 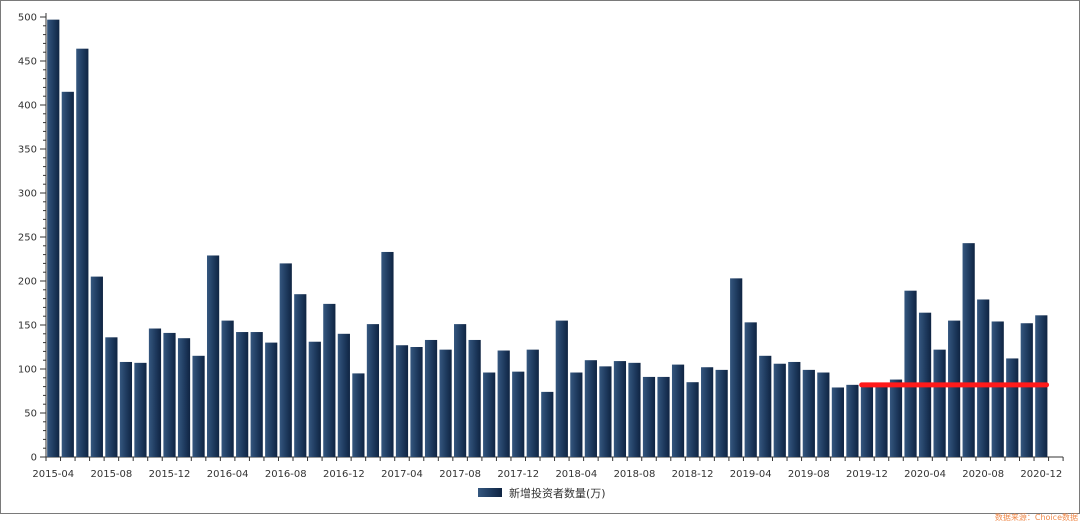 I want to click on x-tick-label: 2018-12, so click(x=693, y=474).